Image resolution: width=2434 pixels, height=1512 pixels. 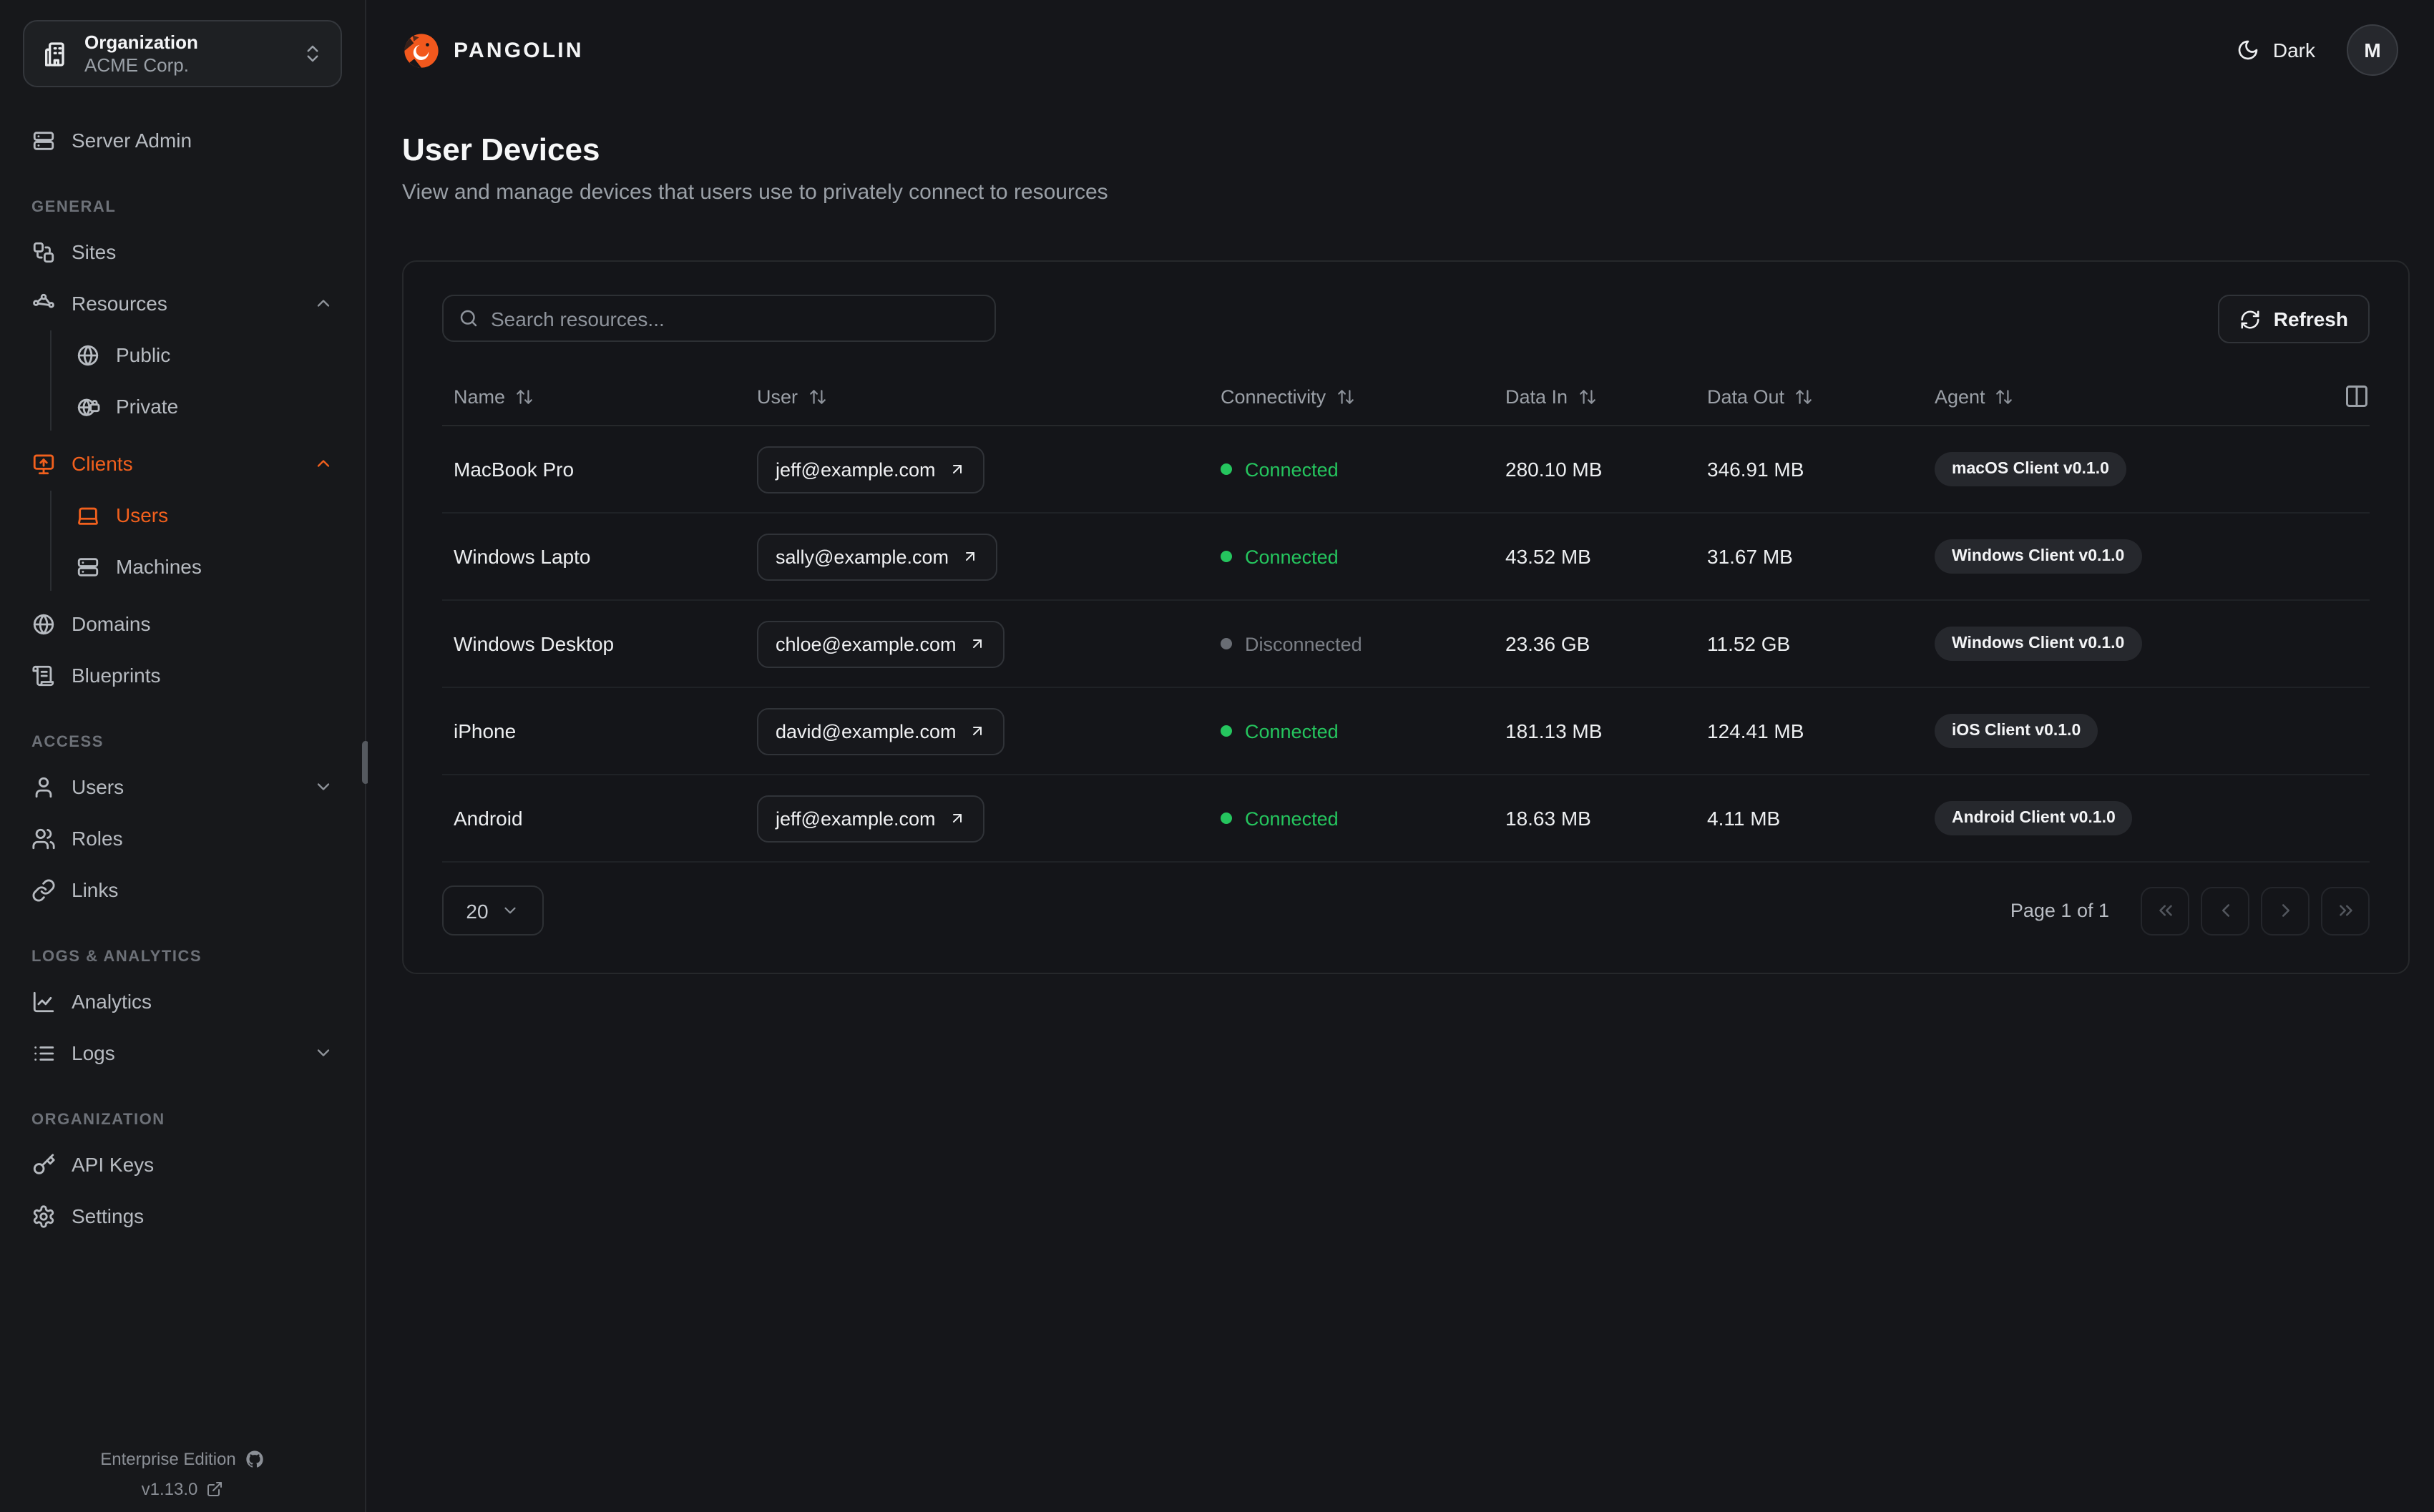 What do you see at coordinates (207, 515) in the screenshot?
I see `sidebar-item-clients-users: Users` at bounding box center [207, 515].